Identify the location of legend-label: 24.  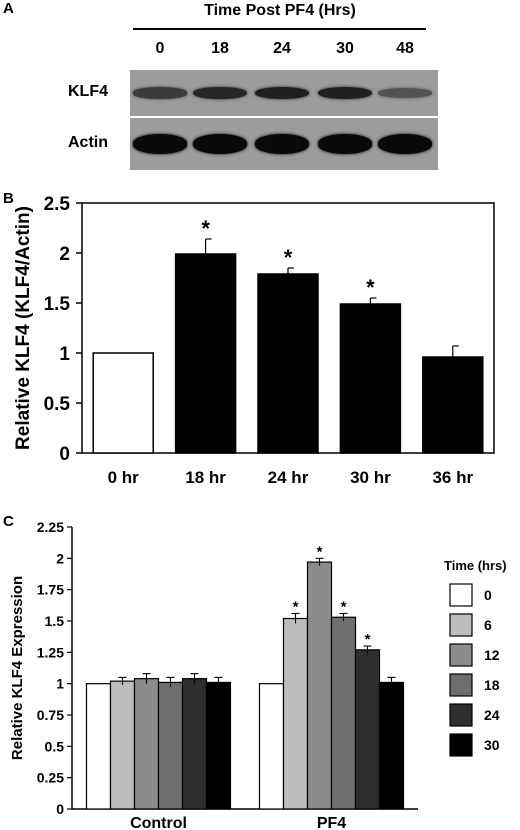
(492, 715).